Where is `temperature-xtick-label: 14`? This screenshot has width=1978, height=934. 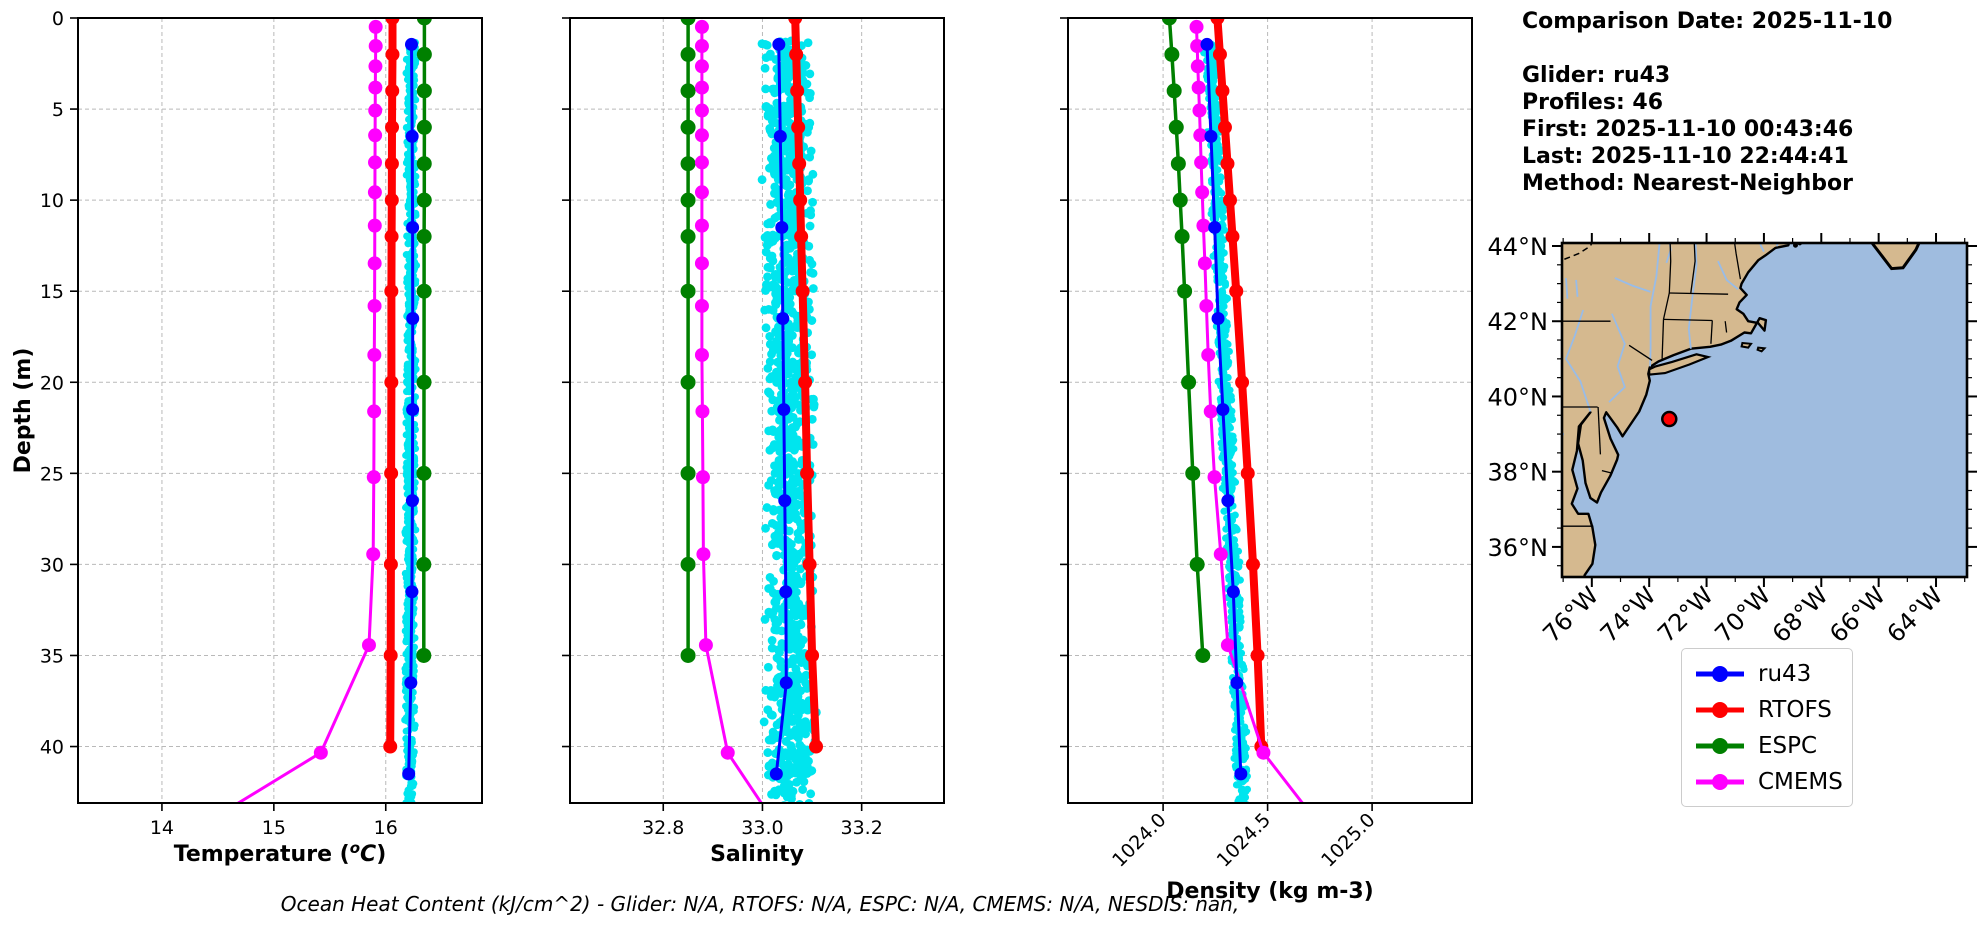 temperature-xtick-label: 14 is located at coordinates (162, 828).